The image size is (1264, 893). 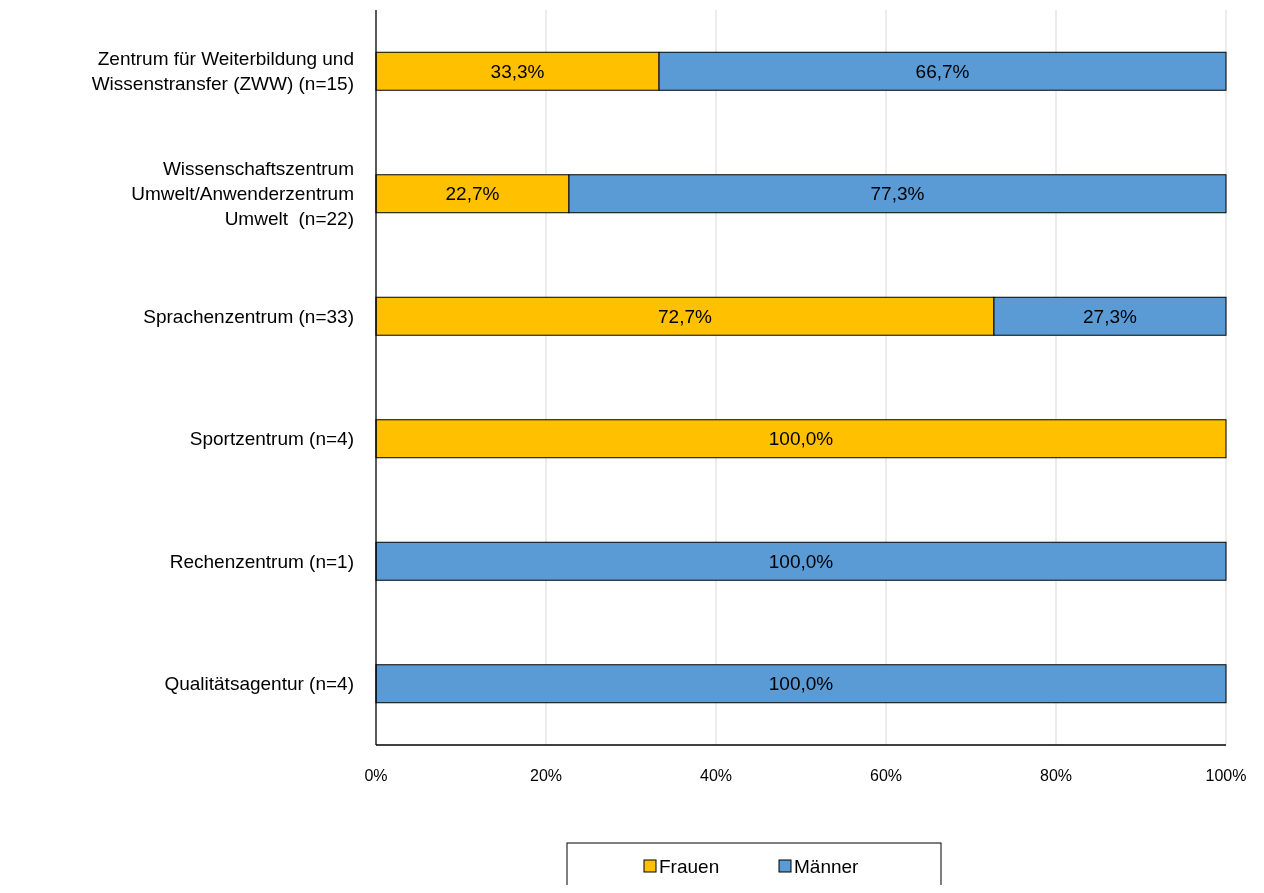 What do you see at coordinates (248, 316) in the screenshot?
I see `y-tick-label: Sprachenzentrum (n=33)` at bounding box center [248, 316].